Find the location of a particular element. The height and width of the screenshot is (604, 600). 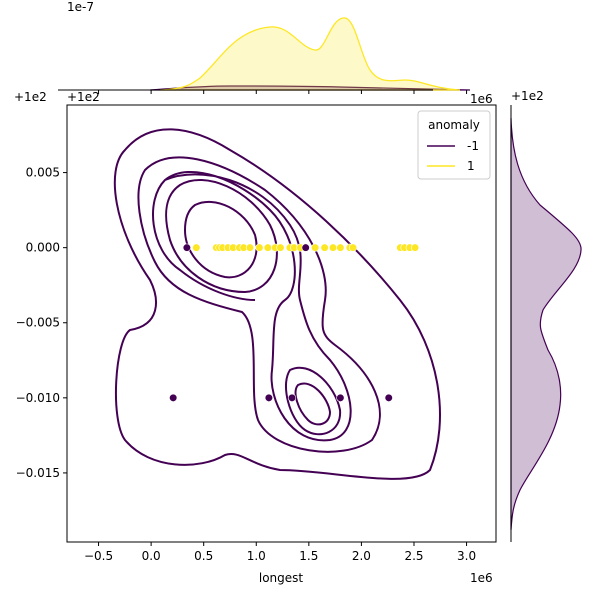

legend-entry-neg1: -1 is located at coordinates (473, 146).